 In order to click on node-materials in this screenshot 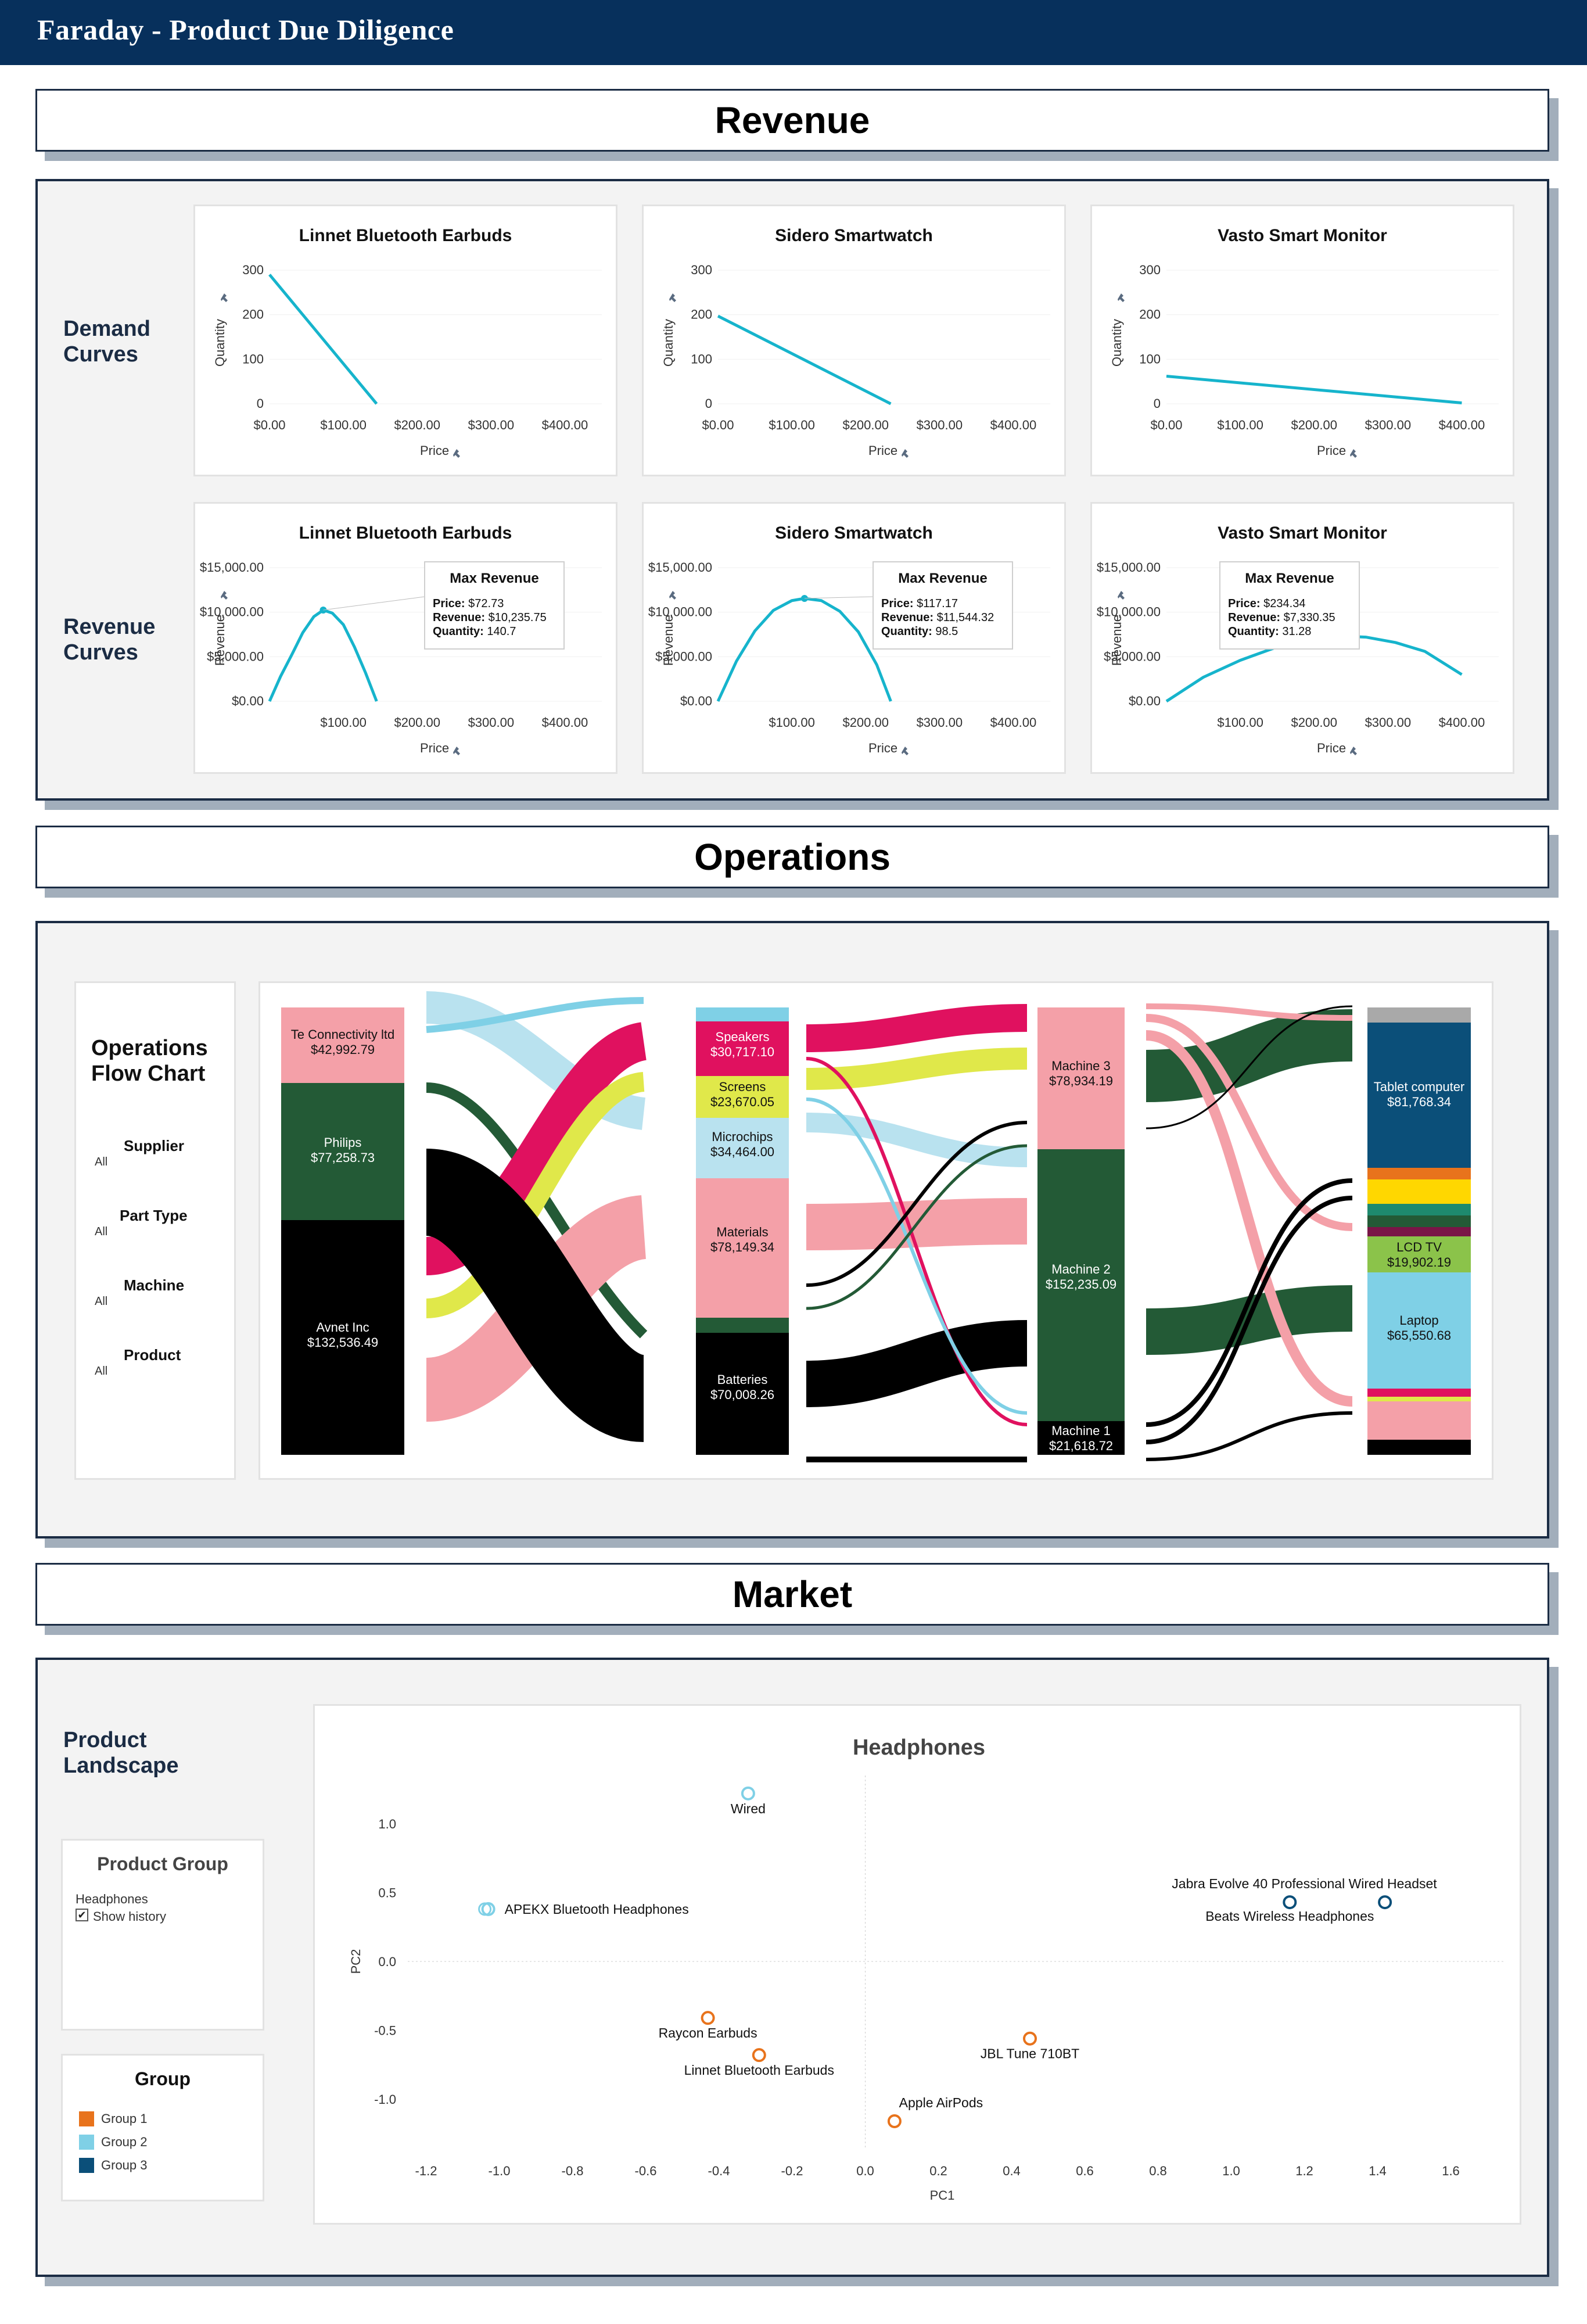, I will do `click(742, 1248)`.